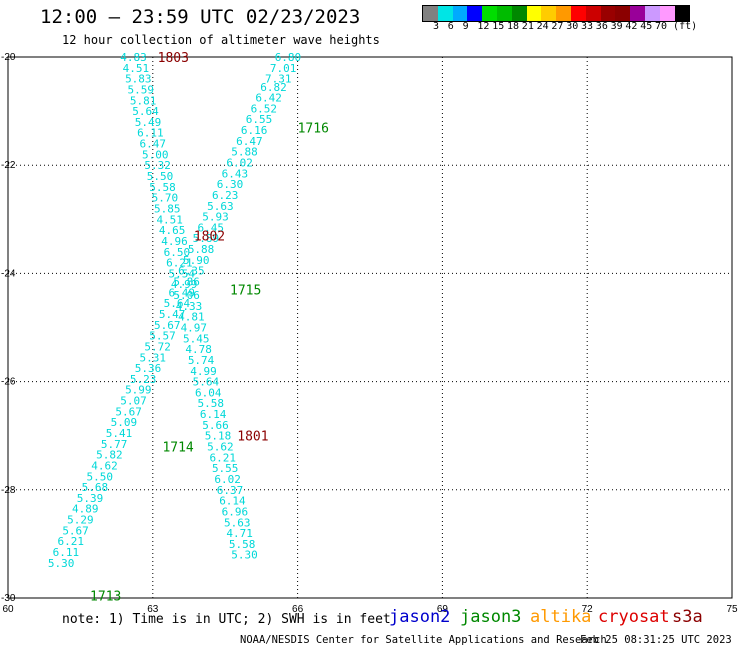  I want to click on wave-height-value: 5.83, so click(138, 79).